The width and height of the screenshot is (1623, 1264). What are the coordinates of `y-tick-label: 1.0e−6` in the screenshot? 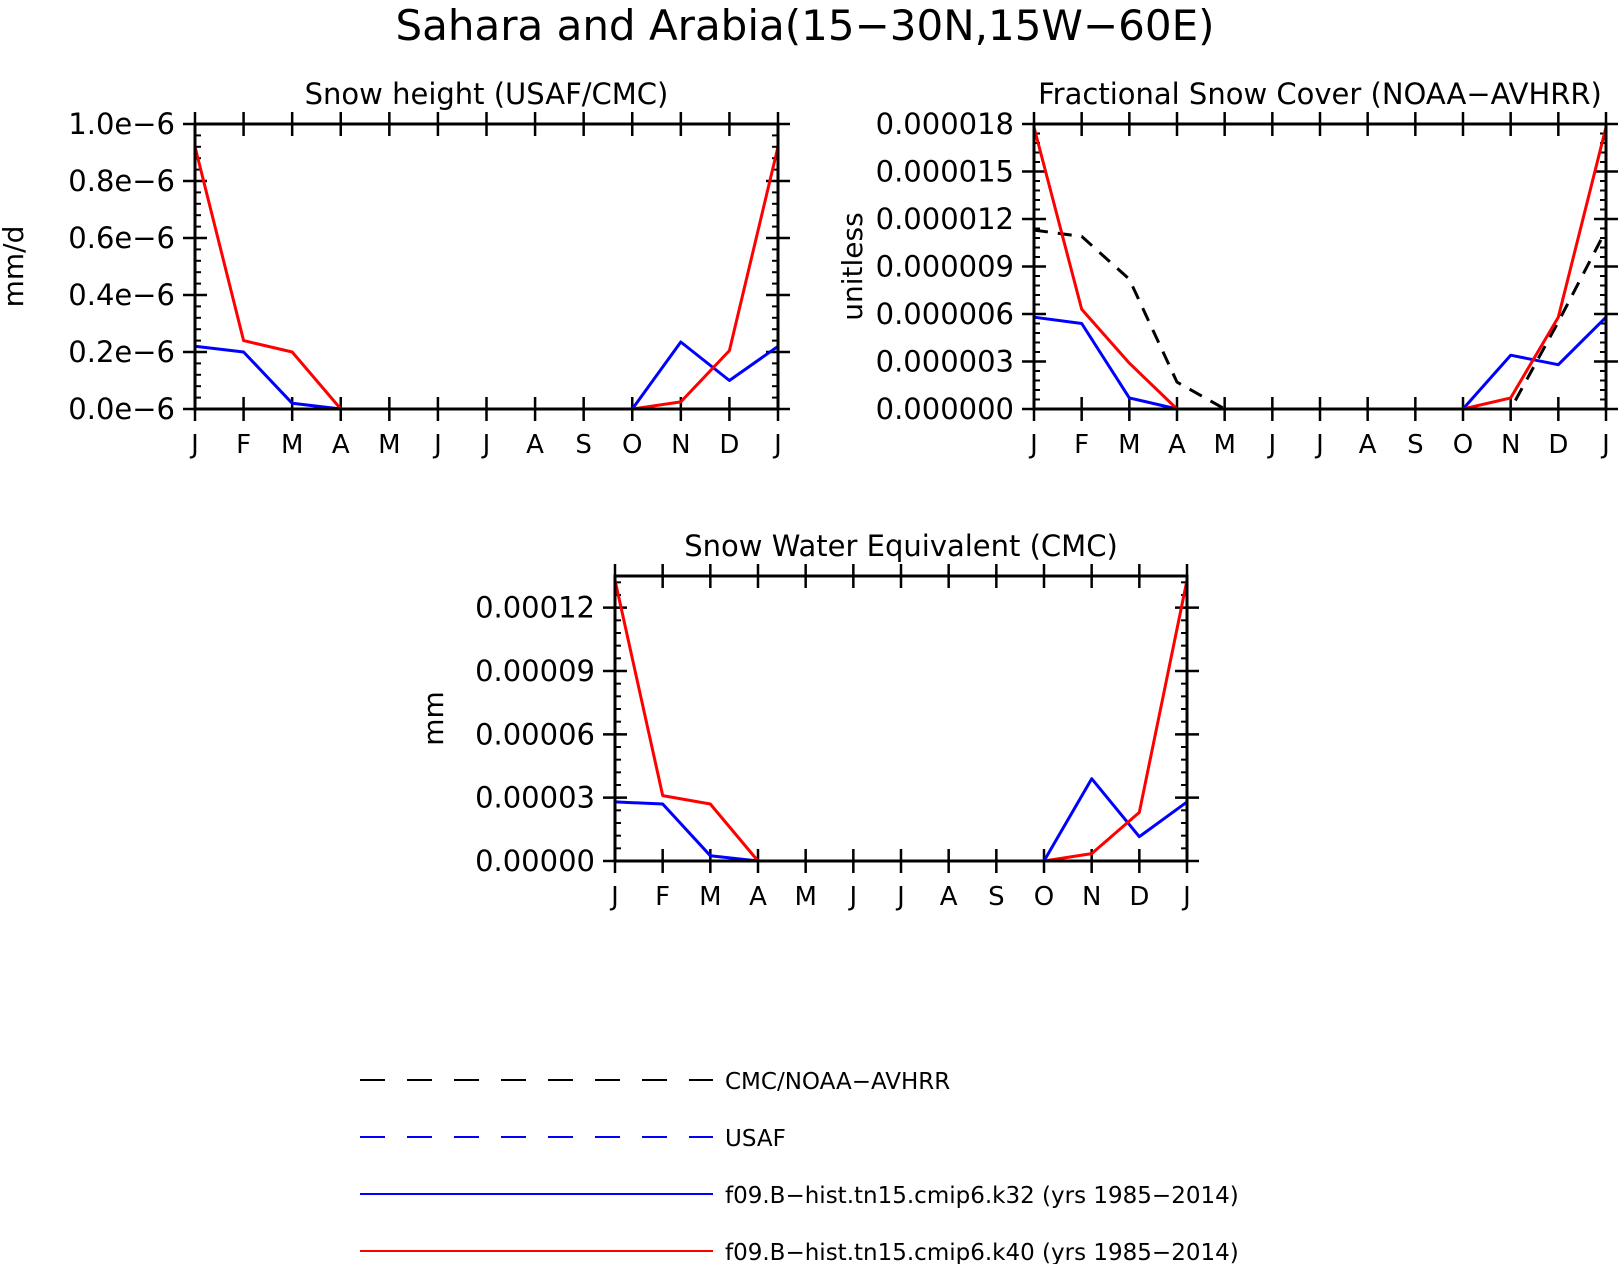 It's located at (121, 124).